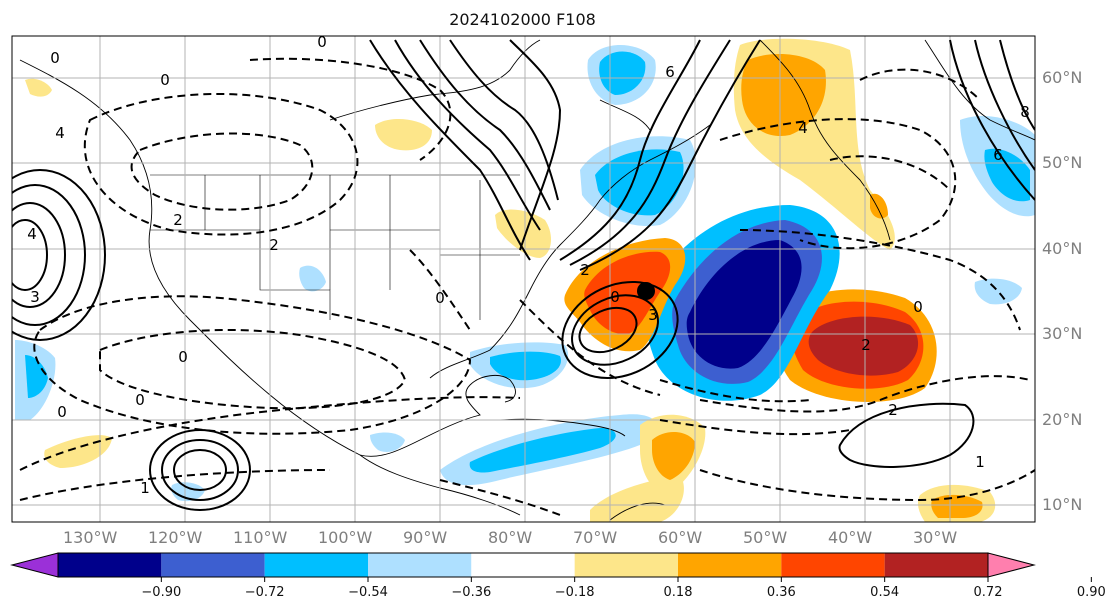  Describe the element at coordinates (175, 537) in the screenshot. I see `longitude-label: 120°W` at that location.